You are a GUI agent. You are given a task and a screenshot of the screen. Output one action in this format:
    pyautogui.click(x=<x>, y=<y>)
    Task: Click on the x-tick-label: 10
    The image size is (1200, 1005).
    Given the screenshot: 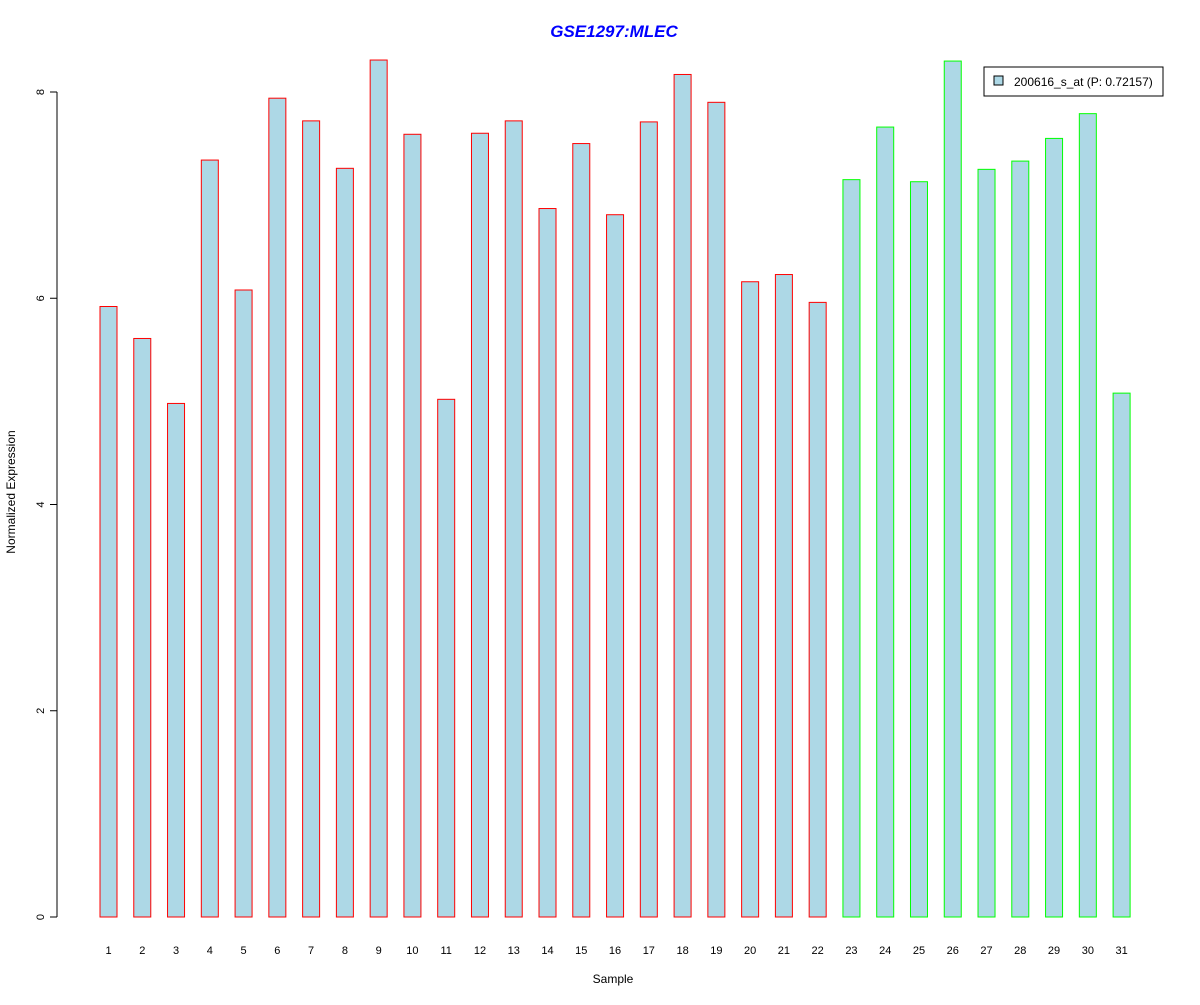 What is the action you would take?
    pyautogui.click(x=412, y=951)
    